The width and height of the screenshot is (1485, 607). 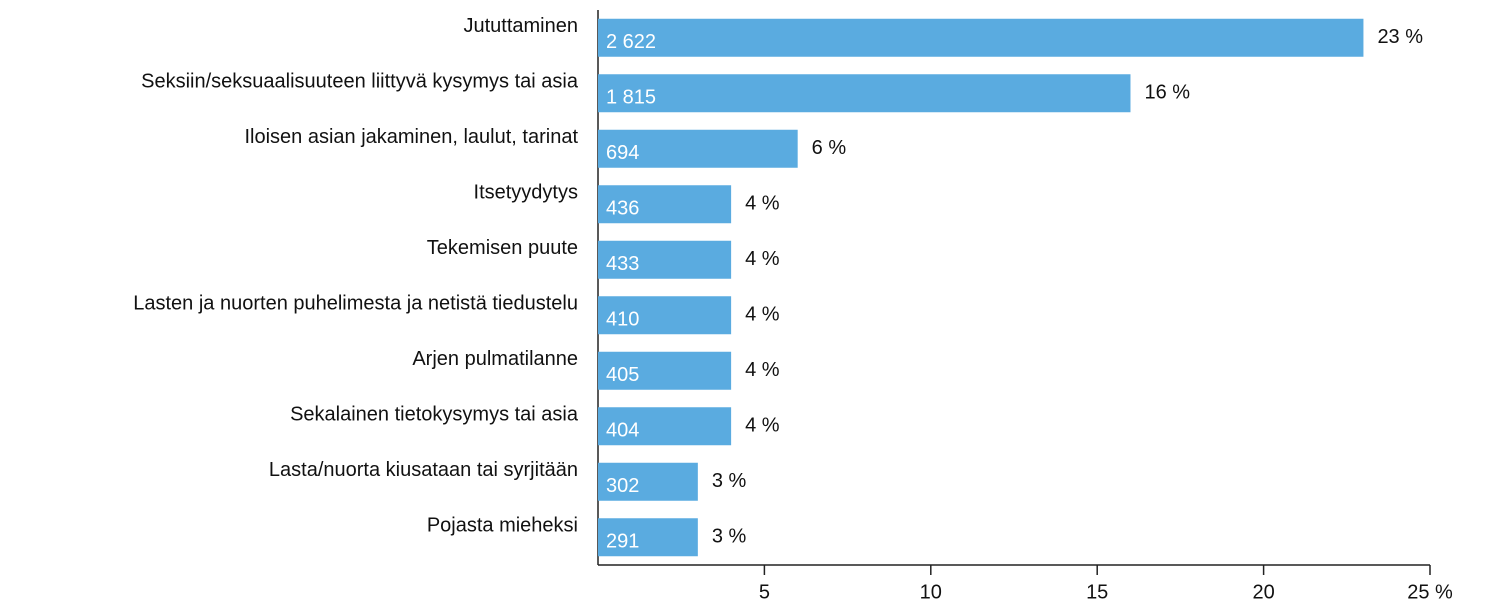 What do you see at coordinates (502, 248) in the screenshot?
I see `y-tick-label: Tekemisen puute` at bounding box center [502, 248].